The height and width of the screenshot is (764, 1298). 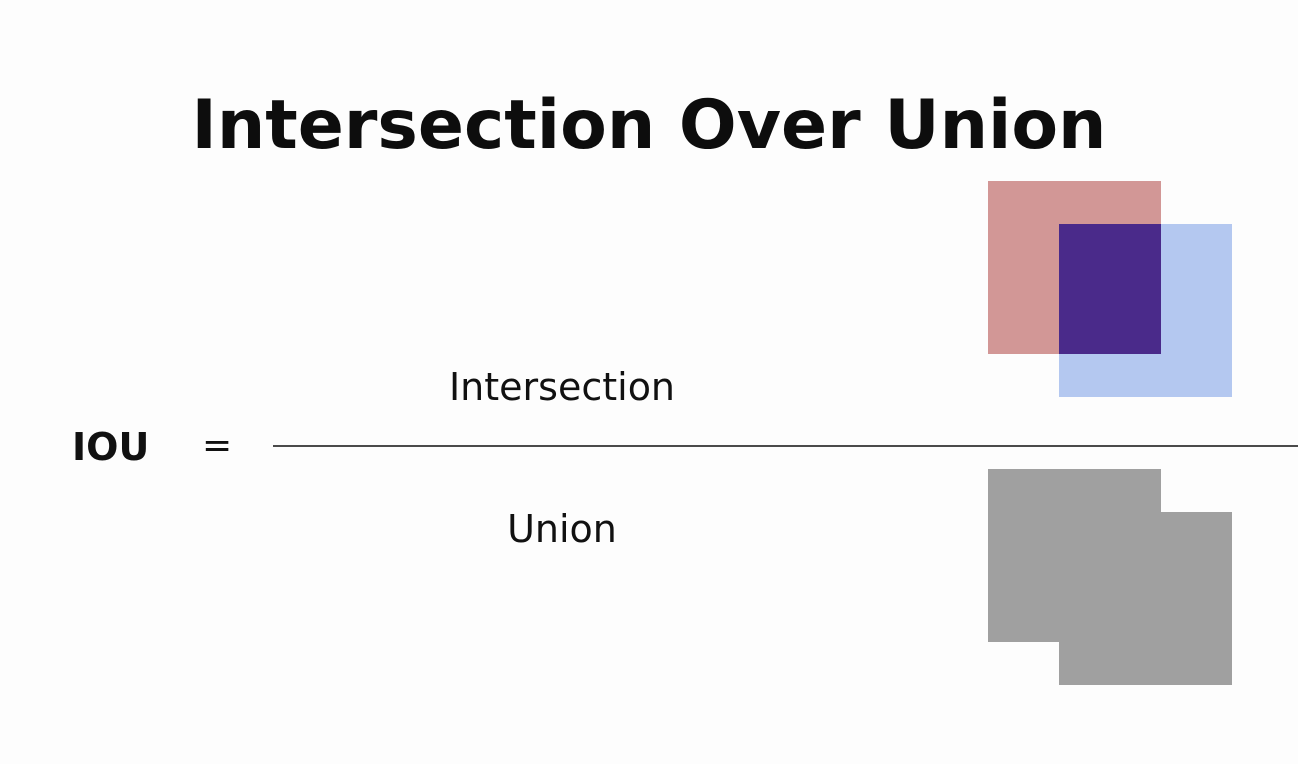 I want to click on union-region, so click(x=1110, y=577).